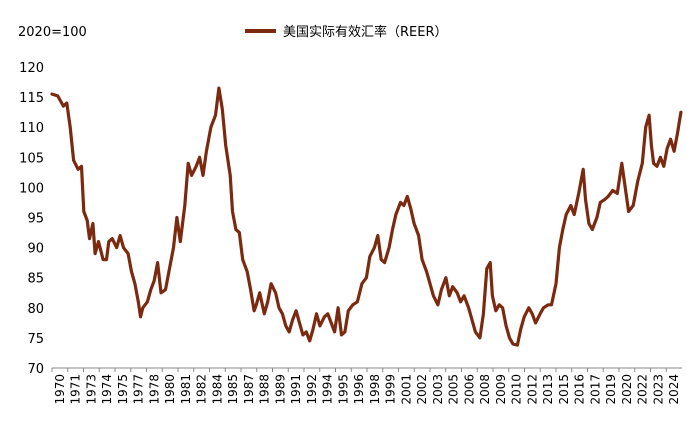 This screenshot has height=421, width=697. What do you see at coordinates (31, 68) in the screenshot?
I see `y-tick-label: 120` at bounding box center [31, 68].